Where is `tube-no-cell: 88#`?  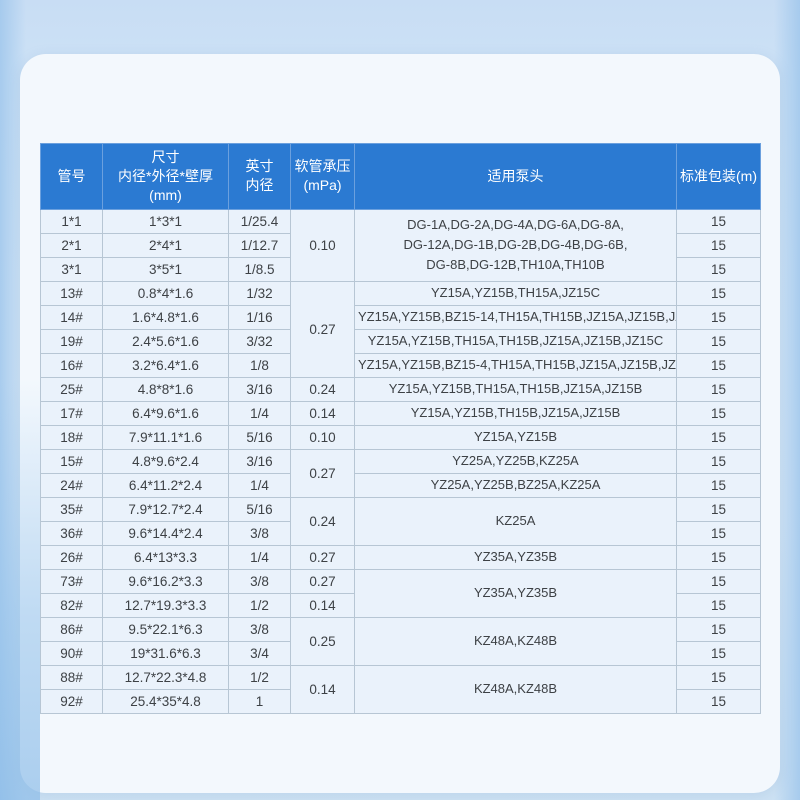
tube-no-cell: 88# is located at coordinates (71, 677).